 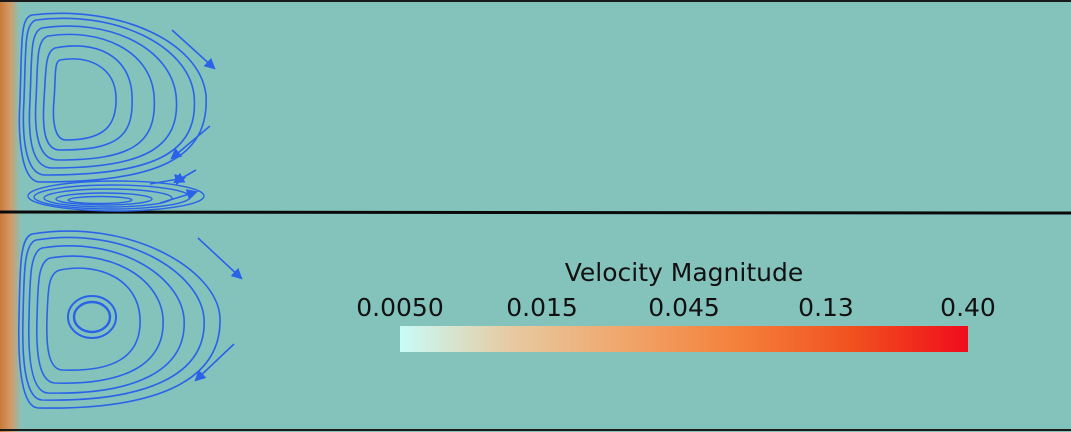 I want to click on colorbar-tick: 0.015, so click(x=542, y=307).